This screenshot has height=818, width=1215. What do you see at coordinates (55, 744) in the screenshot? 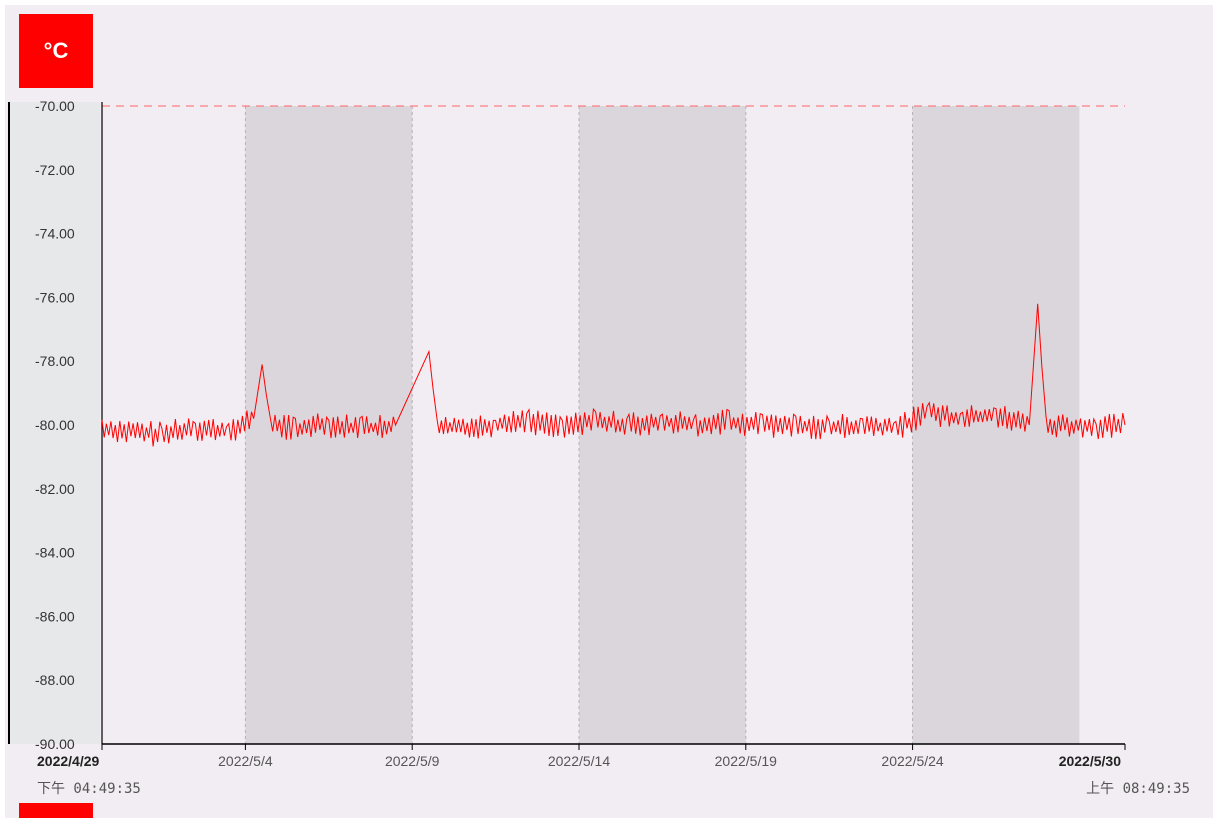
I see `y-tick-label: -90.00` at bounding box center [55, 744].